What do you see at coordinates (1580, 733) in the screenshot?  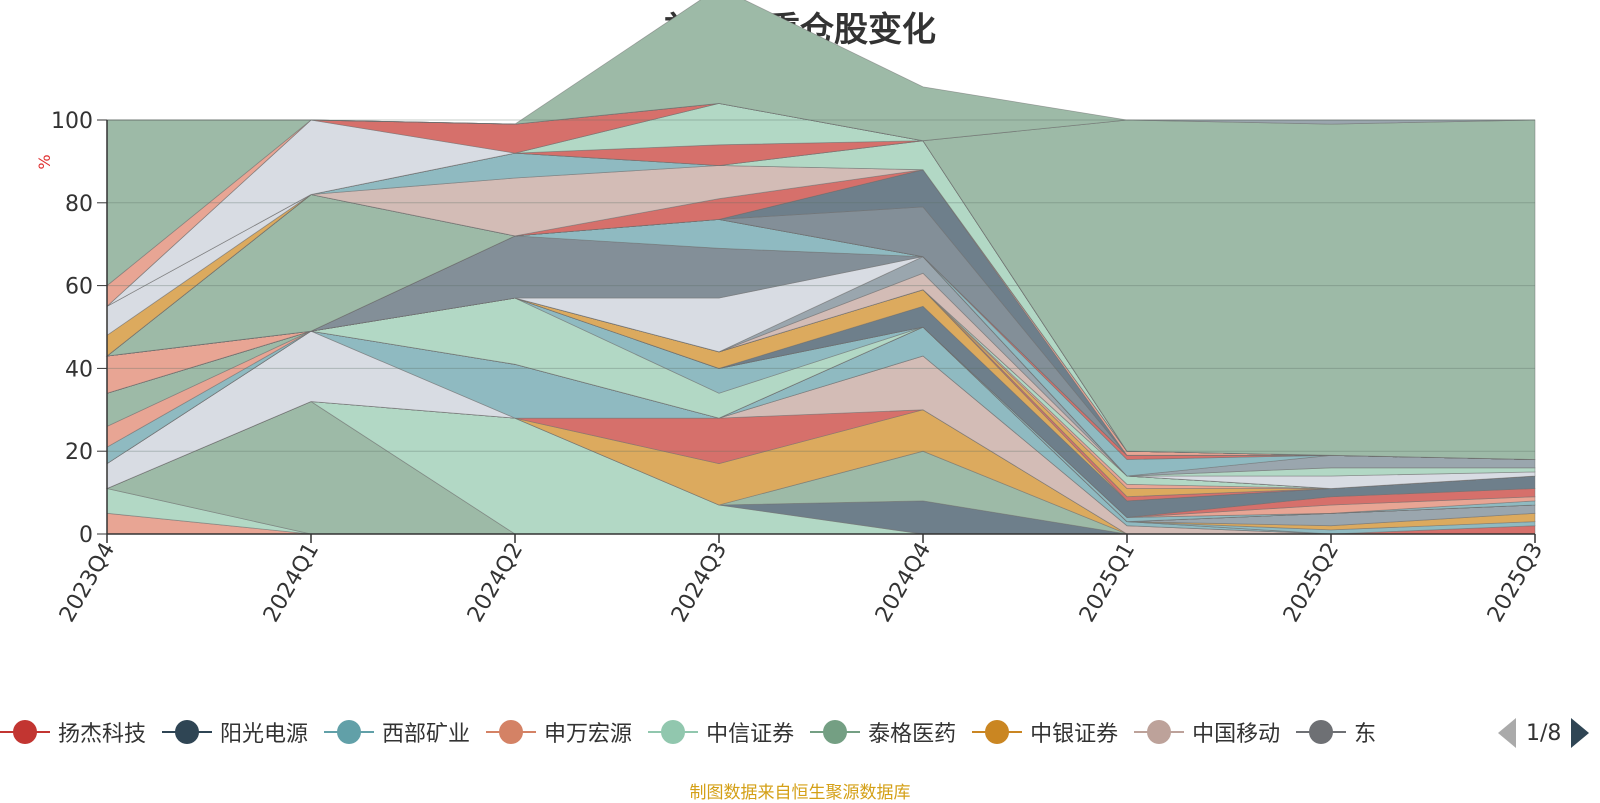 I see `legend-next-page-arrow-icon` at bounding box center [1580, 733].